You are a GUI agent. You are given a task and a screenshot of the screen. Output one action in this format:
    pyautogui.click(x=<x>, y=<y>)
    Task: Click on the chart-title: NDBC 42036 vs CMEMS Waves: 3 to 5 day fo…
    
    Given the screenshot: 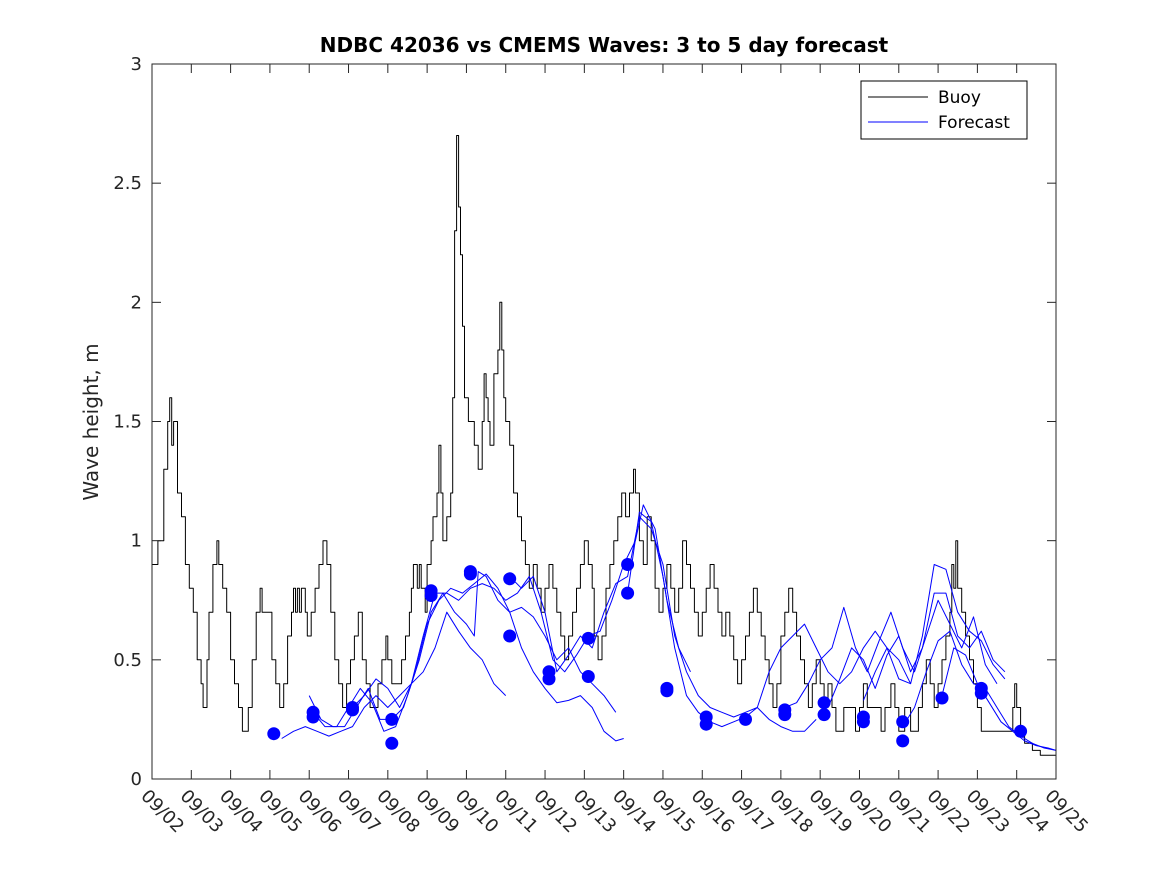 What is the action you would take?
    pyautogui.click(x=604, y=45)
    